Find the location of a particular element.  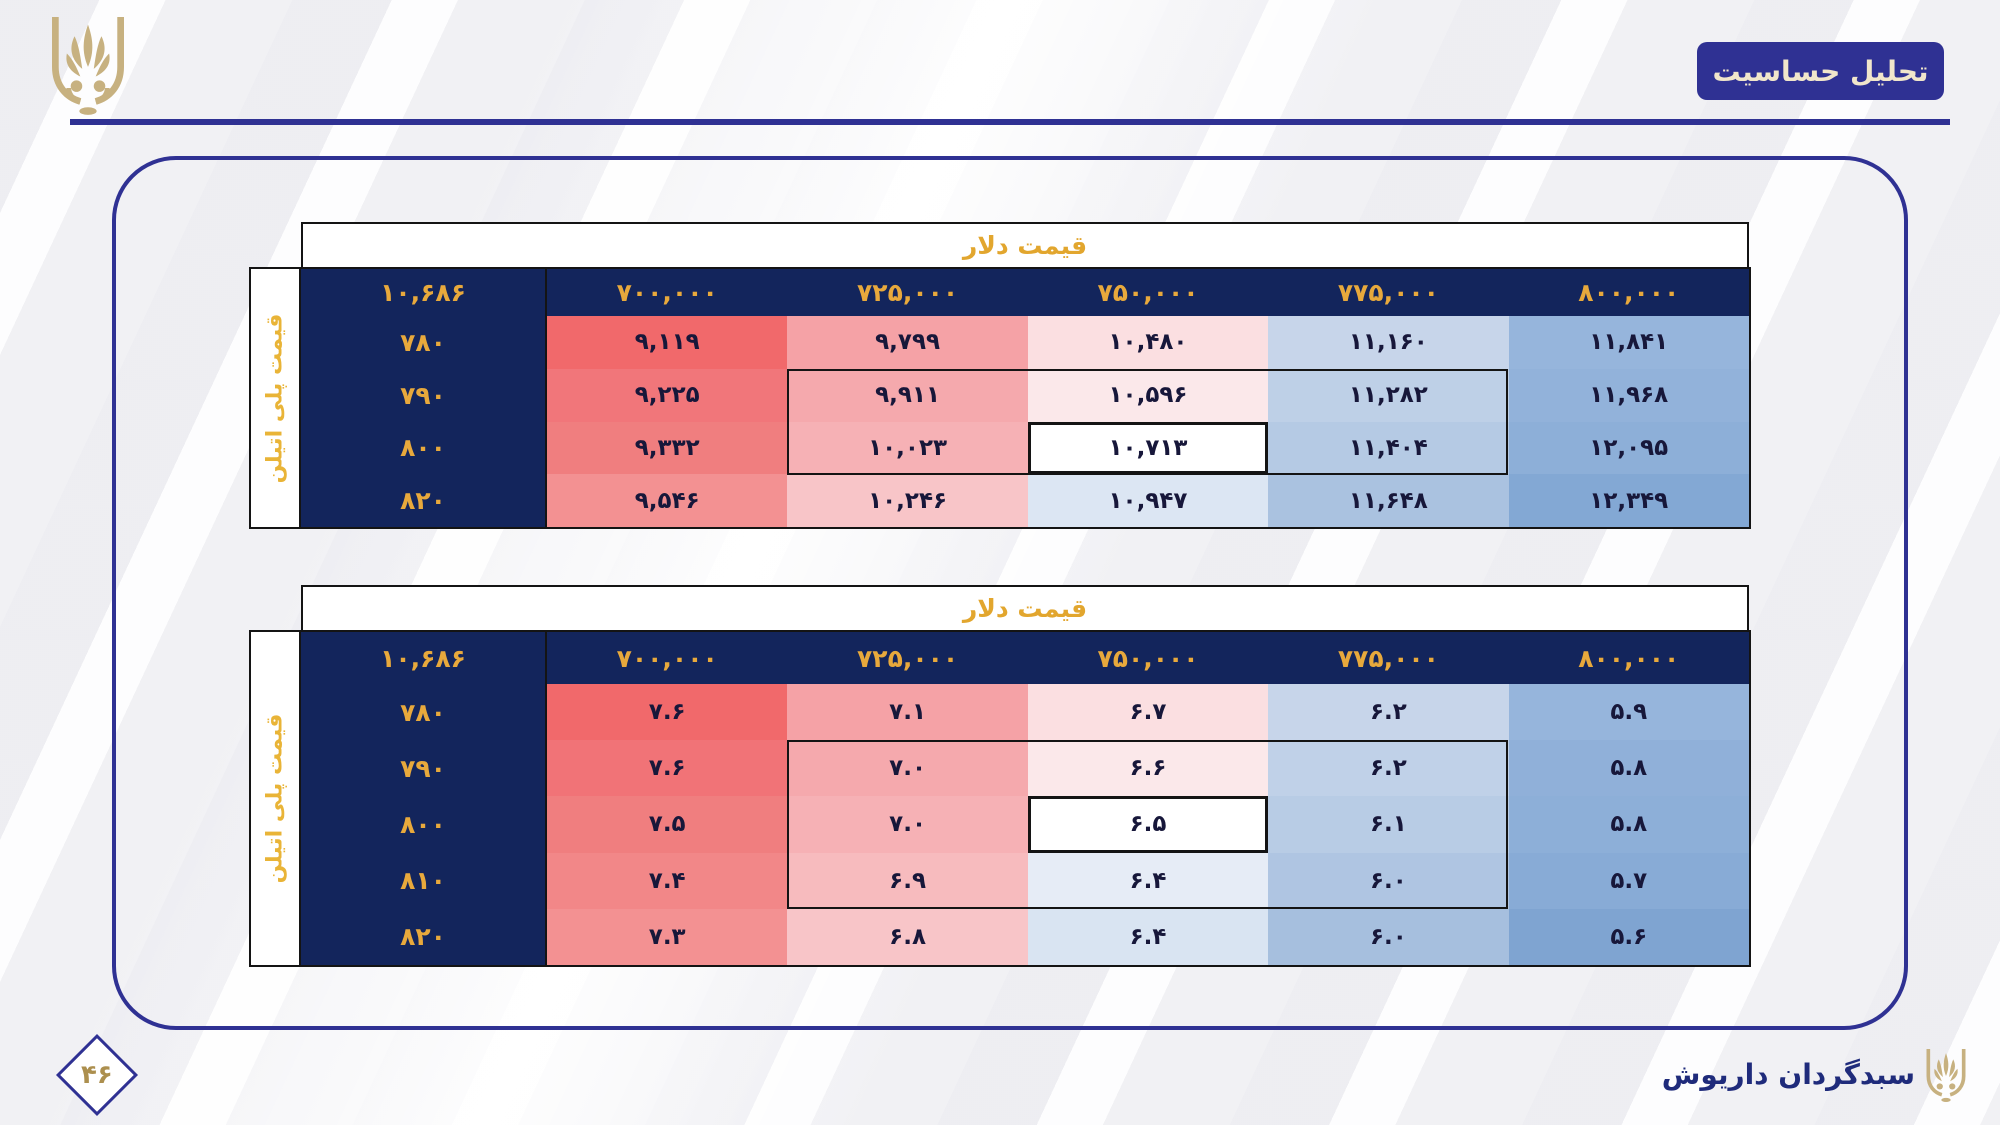

slide-title-text: تحلیل حساسیت is located at coordinates (1820, 71).